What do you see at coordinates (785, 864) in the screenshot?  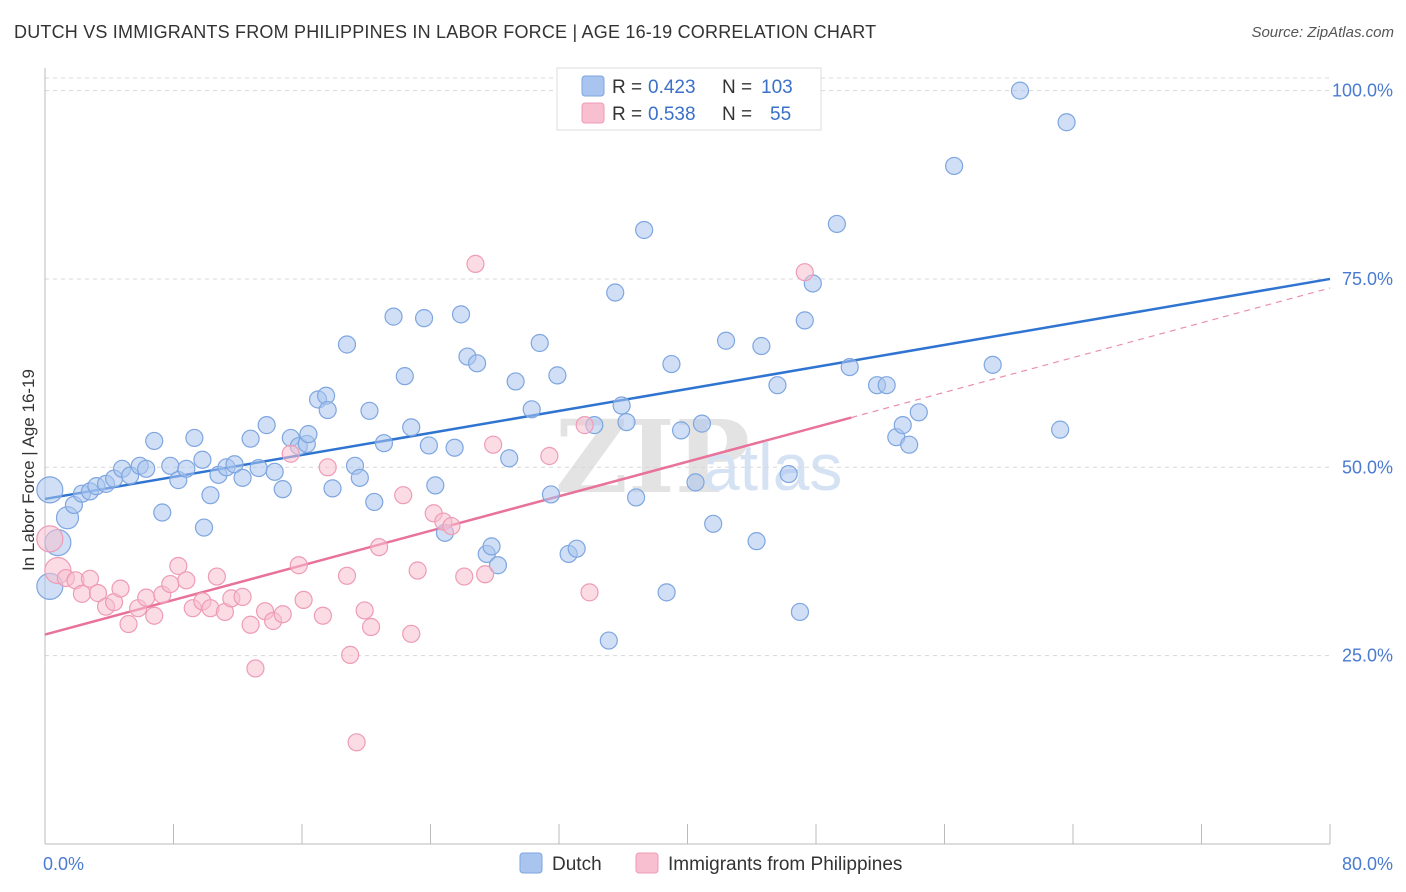 I see `legend-phil-label: Immigrants from Philippines` at bounding box center [785, 864].